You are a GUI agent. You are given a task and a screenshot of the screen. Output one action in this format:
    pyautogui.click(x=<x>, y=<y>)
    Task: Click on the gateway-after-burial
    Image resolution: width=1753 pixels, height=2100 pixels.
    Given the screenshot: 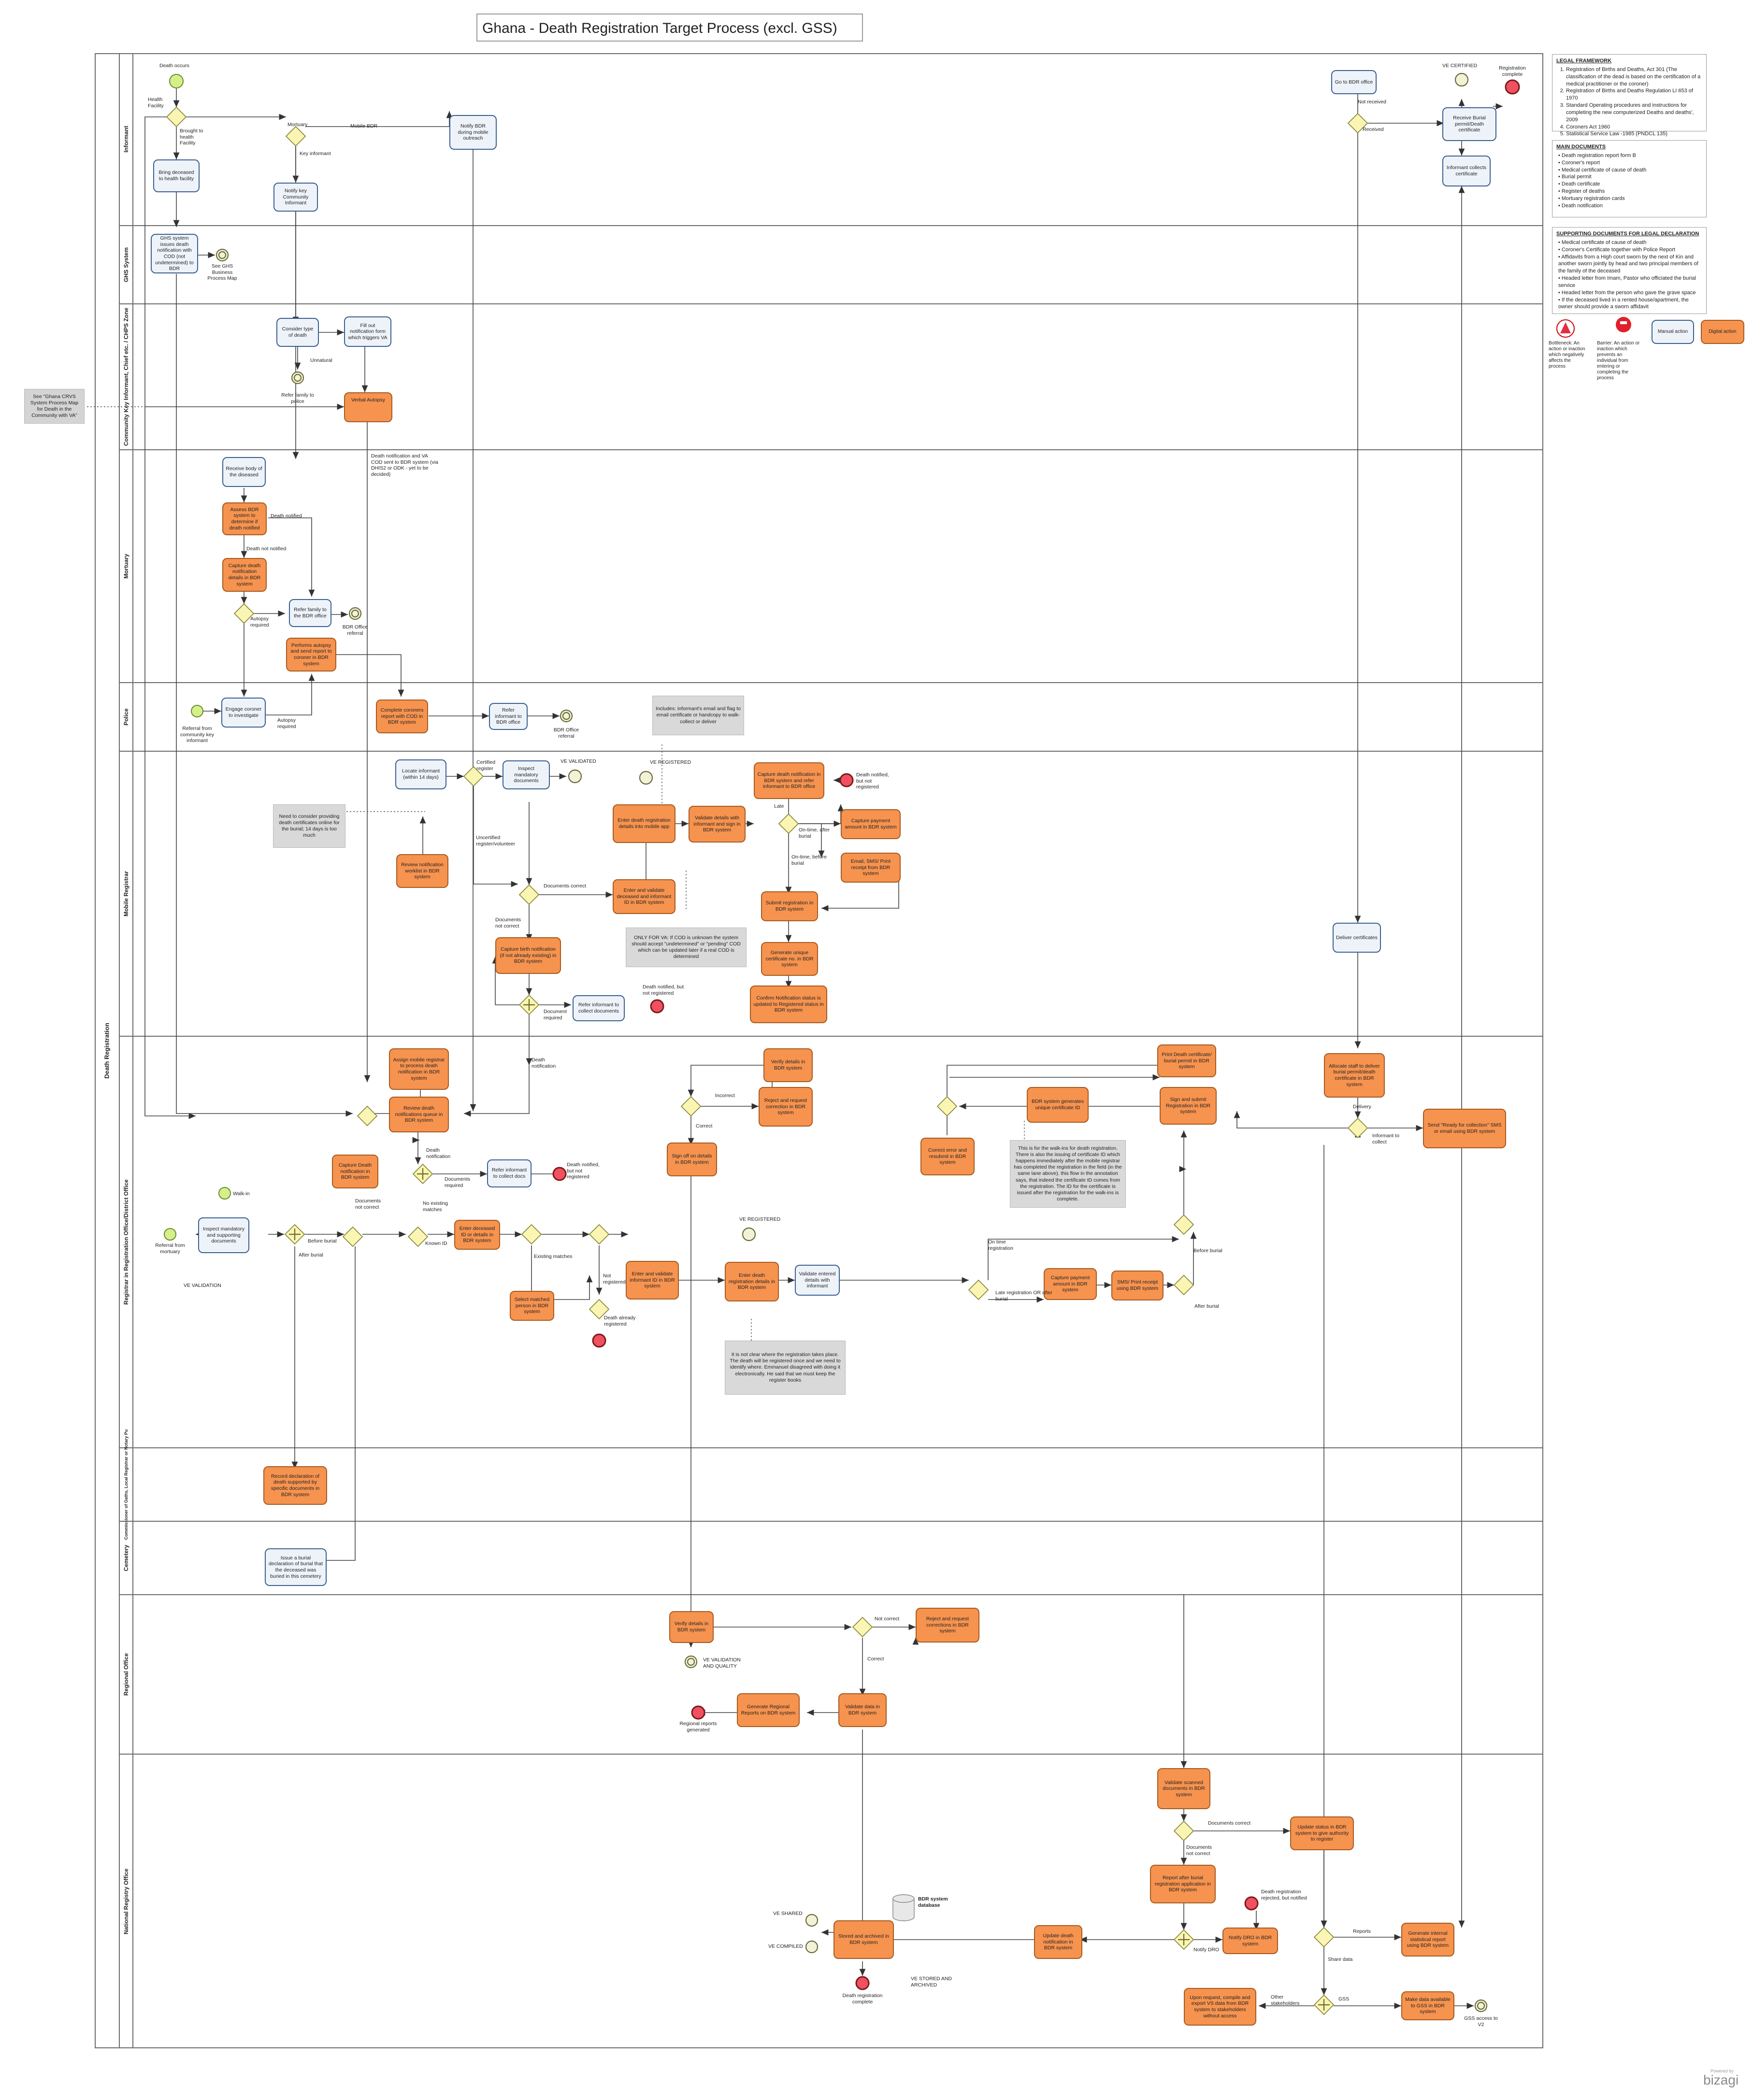 What is the action you would take?
    pyautogui.click(x=1183, y=1285)
    